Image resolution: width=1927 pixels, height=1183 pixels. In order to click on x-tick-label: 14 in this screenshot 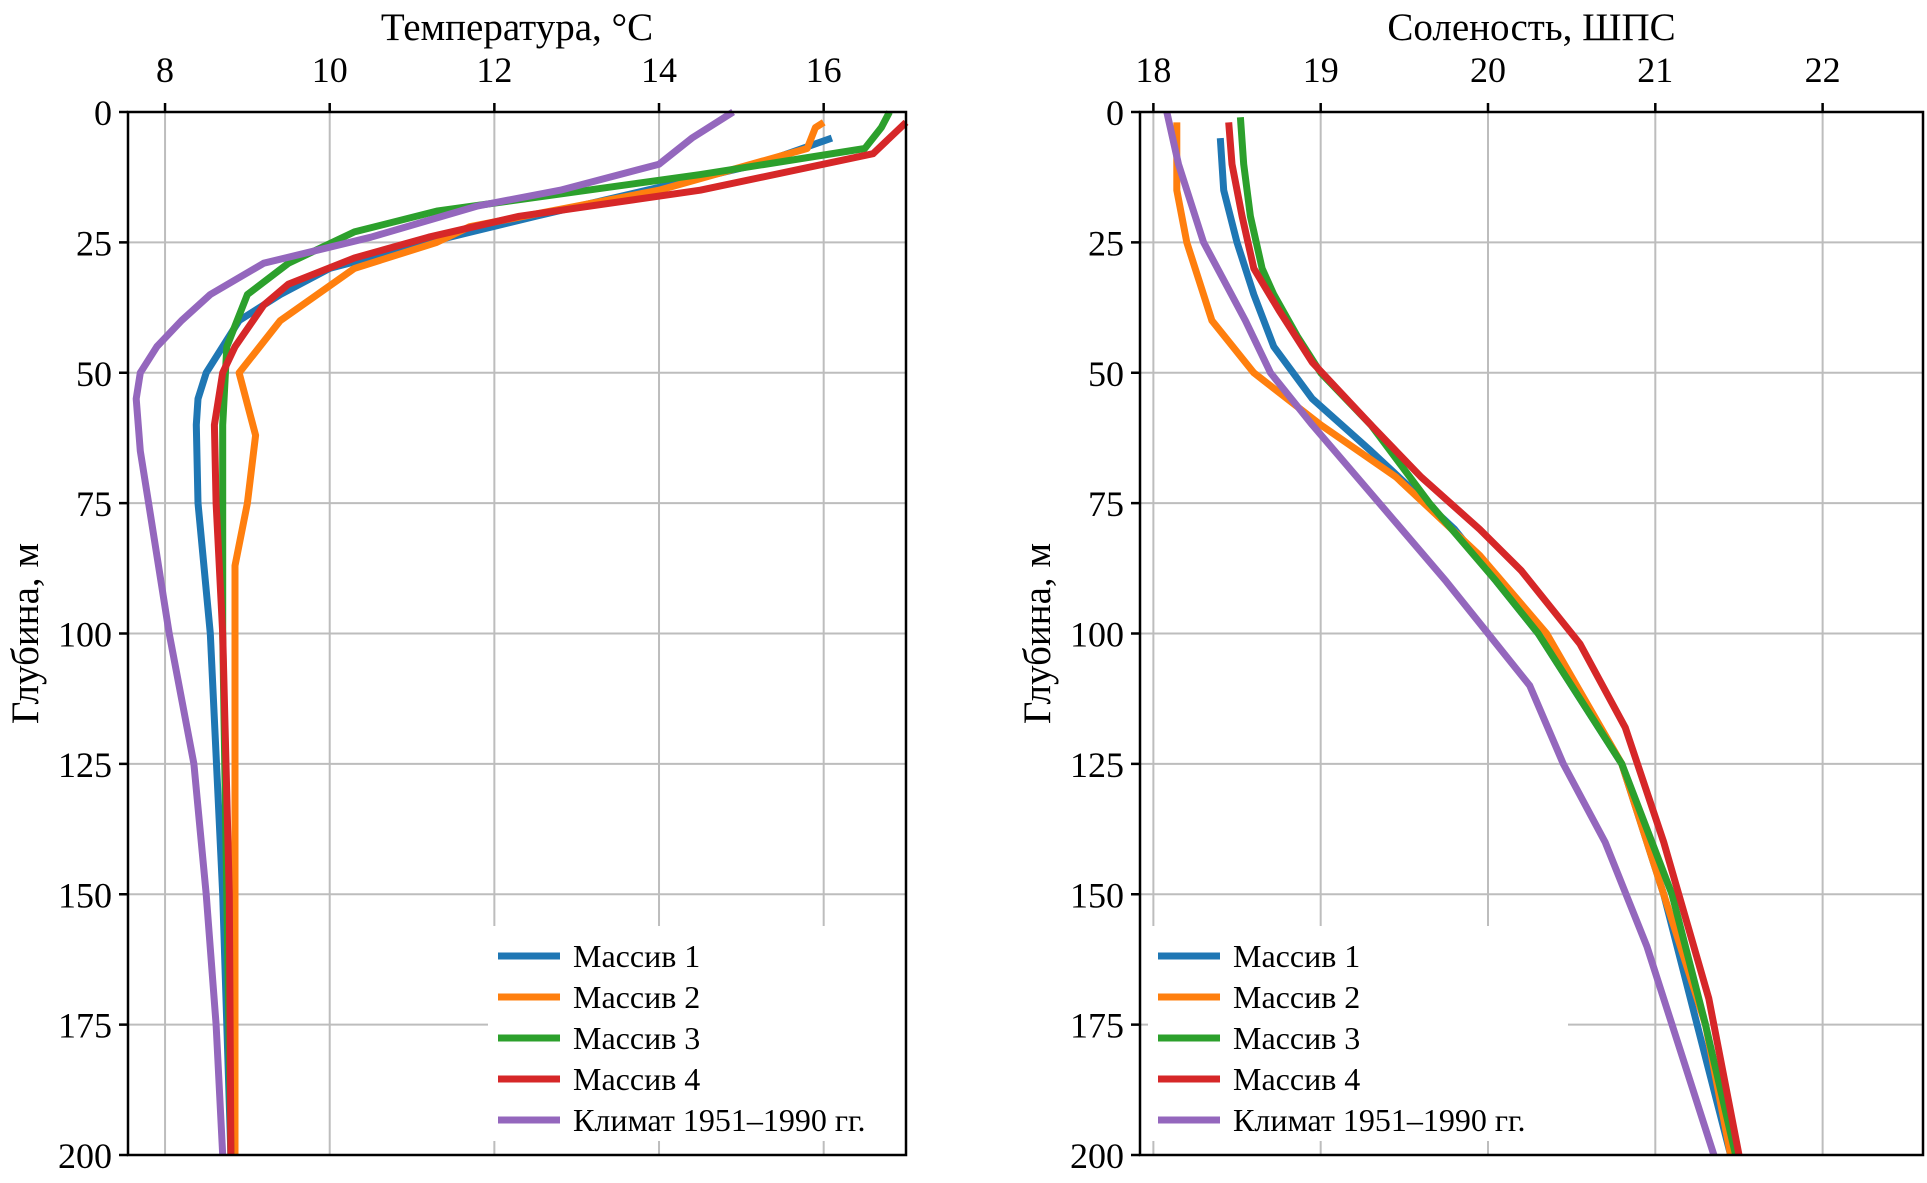, I will do `click(659, 70)`.